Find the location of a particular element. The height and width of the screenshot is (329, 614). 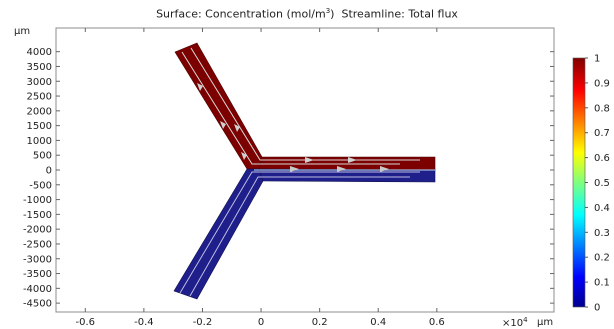

title-surface-close: ) is located at coordinates (332, 14).